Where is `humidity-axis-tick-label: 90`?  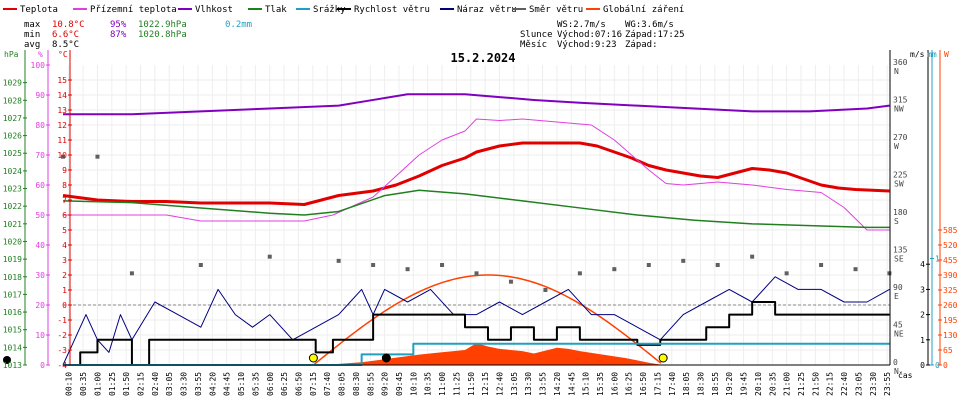 humidity-axis-tick-label: 90 is located at coordinates (40, 95).